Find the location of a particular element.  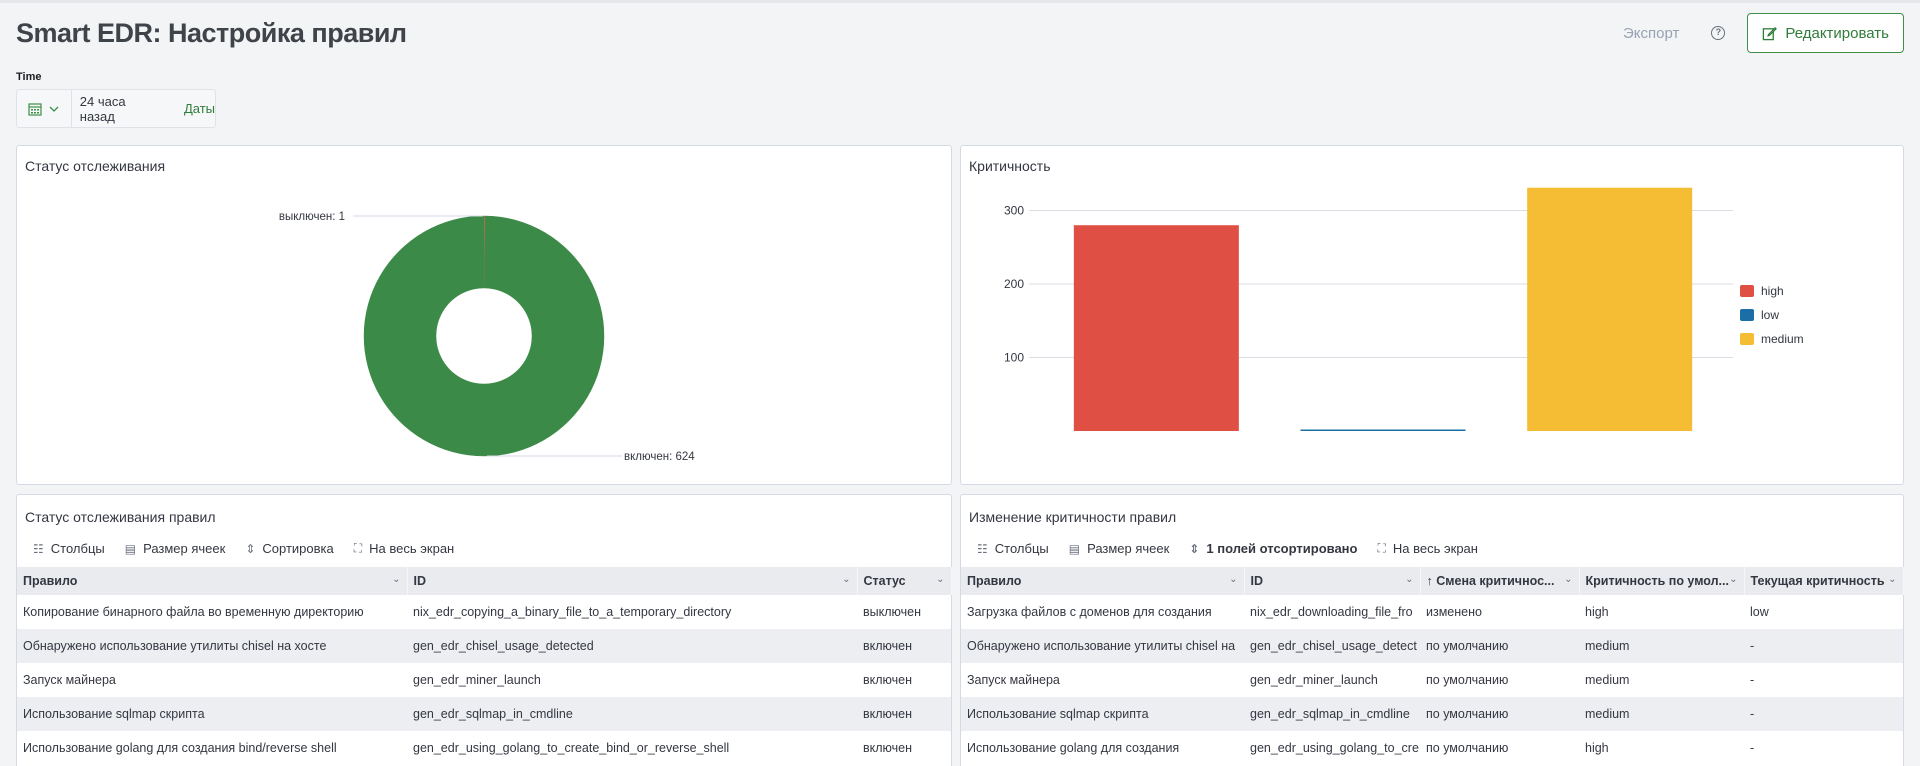

rule-id-cell: gen_edr_sqlmap_in_cmdline is located at coordinates (1332, 714).